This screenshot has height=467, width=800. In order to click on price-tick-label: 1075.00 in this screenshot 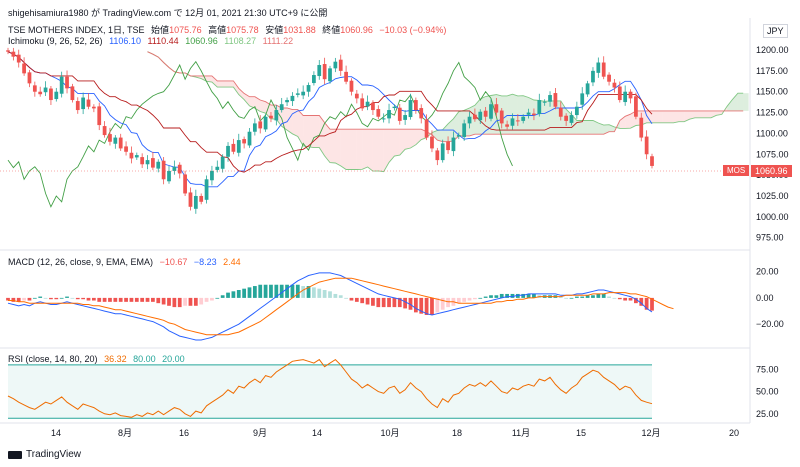, I will do `click(772, 154)`.